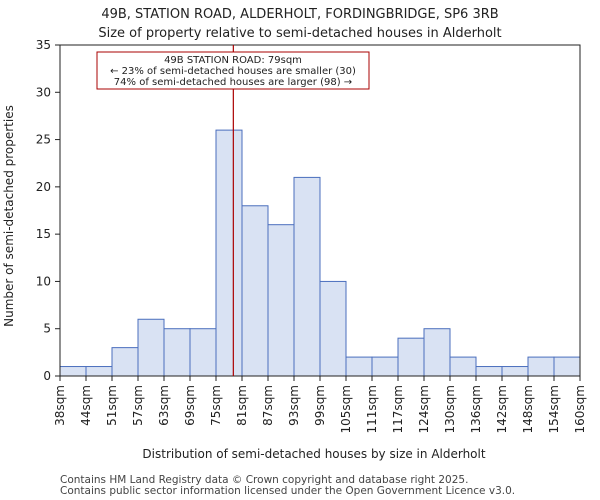 The image size is (600, 500). Describe the element at coordinates (43, 92) in the screenshot. I see `y-tick-label-30: 30` at that location.